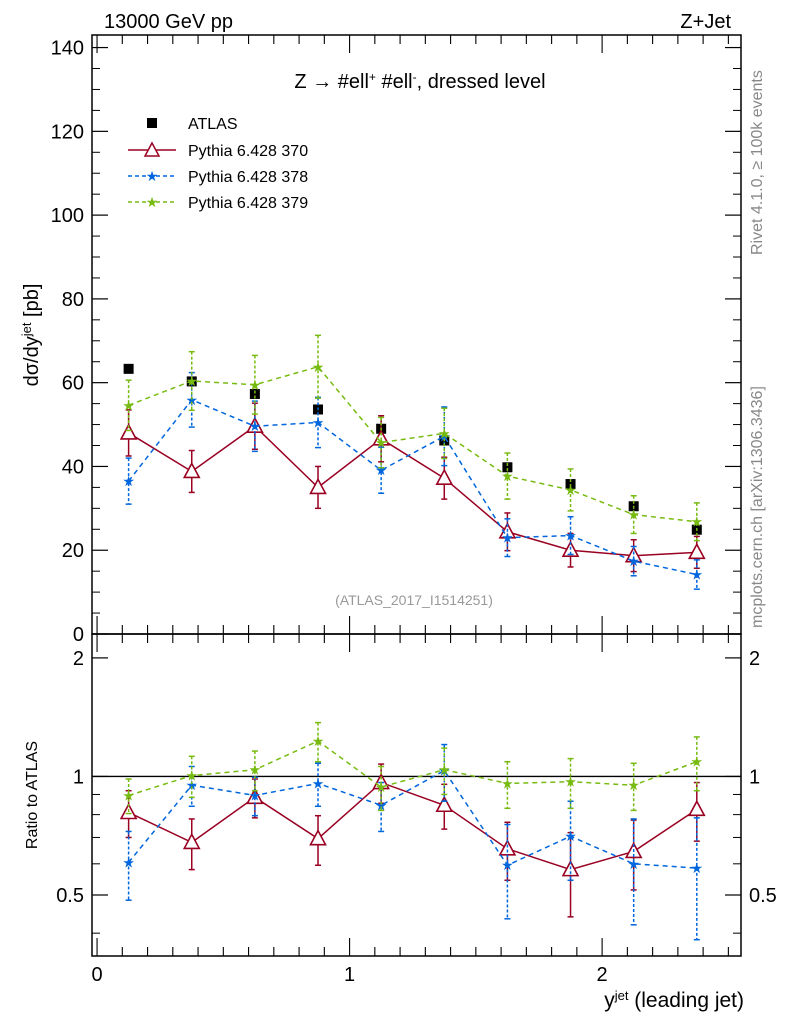 This screenshot has width=786, height=1024. What do you see at coordinates (73, 300) in the screenshot?
I see `y-tick-label: 80` at bounding box center [73, 300].